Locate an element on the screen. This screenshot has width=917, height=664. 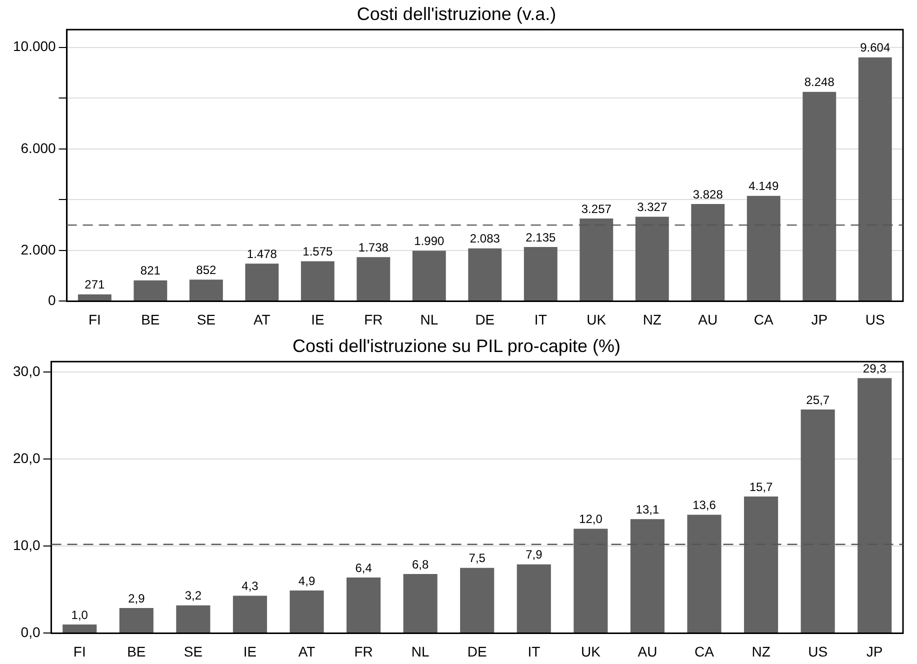
y-tick-label: 0,0 is located at coordinates (30, 632).